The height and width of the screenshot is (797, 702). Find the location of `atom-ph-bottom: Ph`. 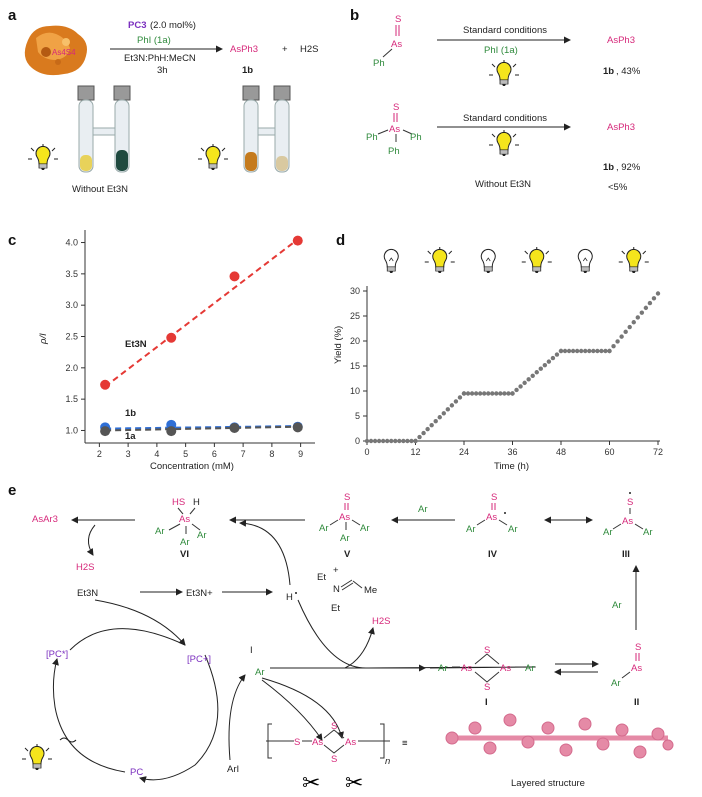

atom-ph-bottom: Ph is located at coordinates (394, 151).